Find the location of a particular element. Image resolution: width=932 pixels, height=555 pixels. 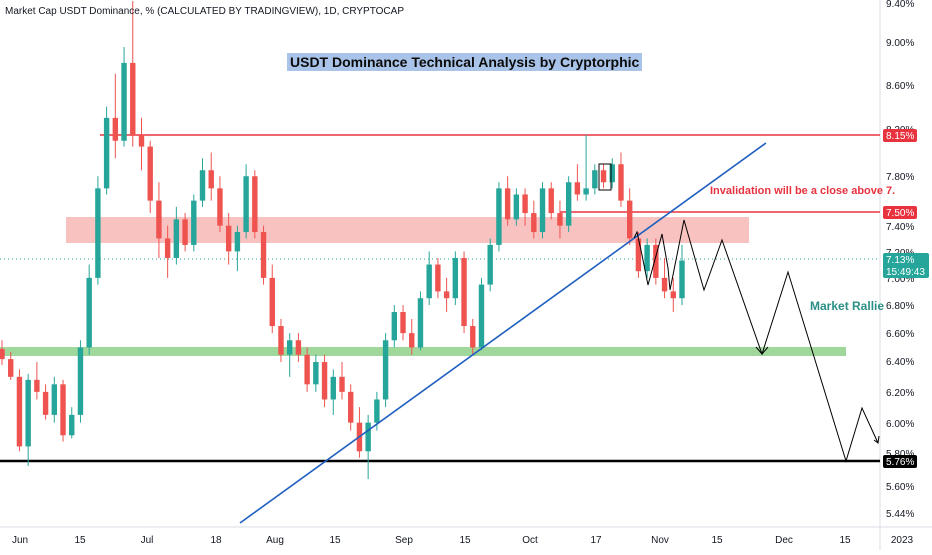

y-tick-label: 9.00% is located at coordinates (900, 43).